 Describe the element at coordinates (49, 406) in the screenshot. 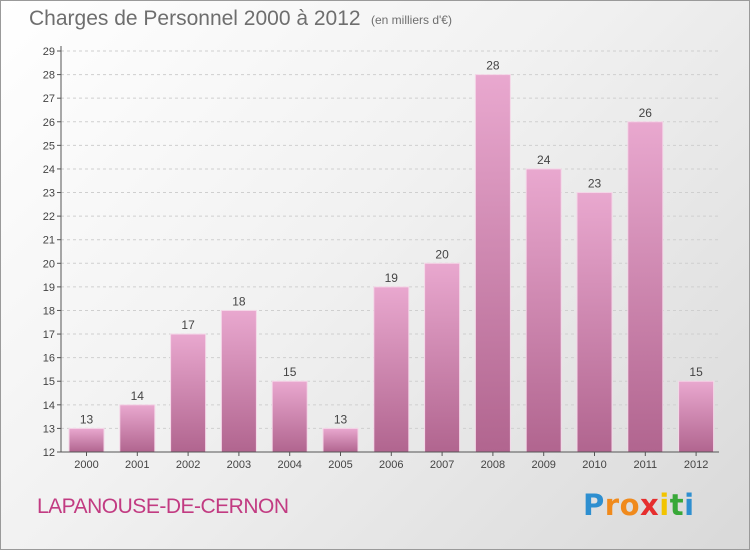

I see `y-tick-label: 14` at that location.